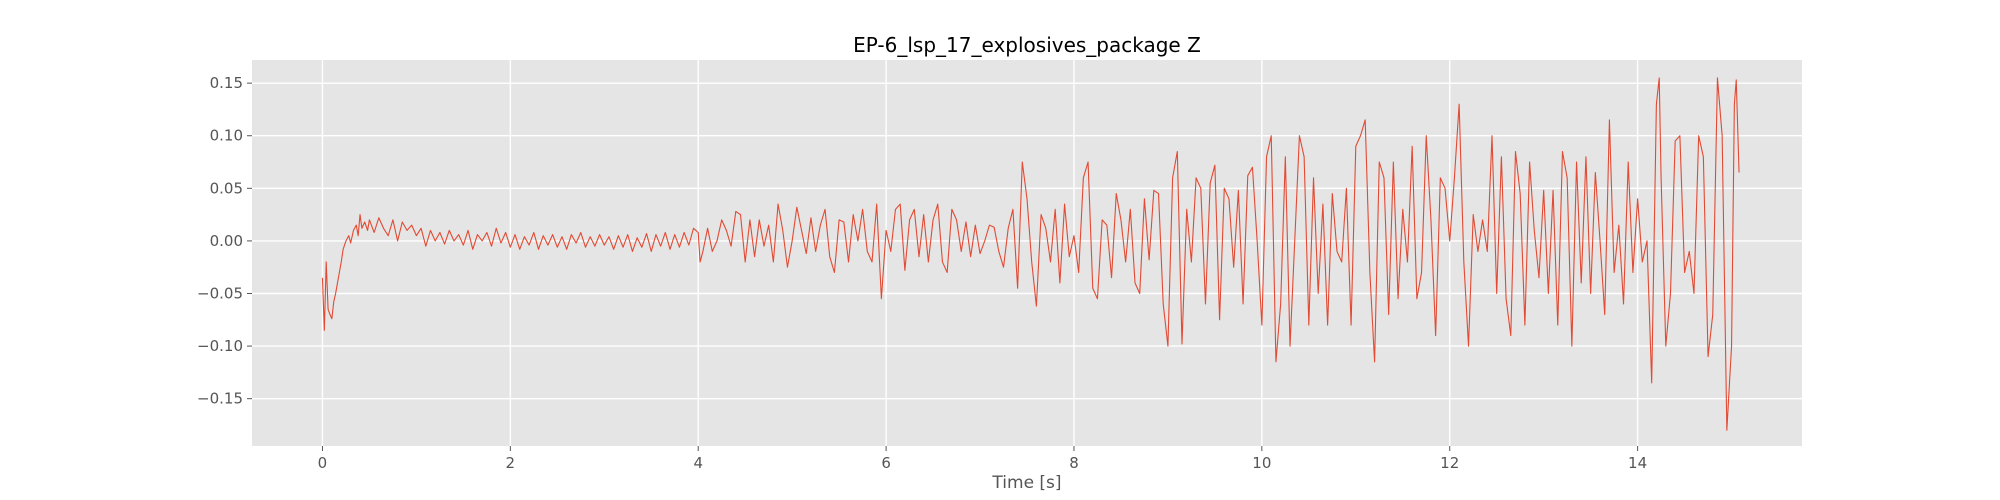 Image resolution: width=2000 pixels, height=500 pixels. Describe the element at coordinates (1261, 463) in the screenshot. I see `x-tick-label: 10` at that location.